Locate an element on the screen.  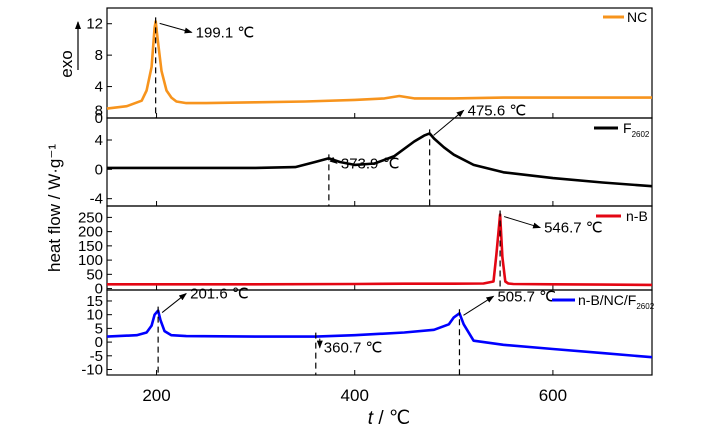
y-tick-label: 250 is located at coordinates (90, 217).